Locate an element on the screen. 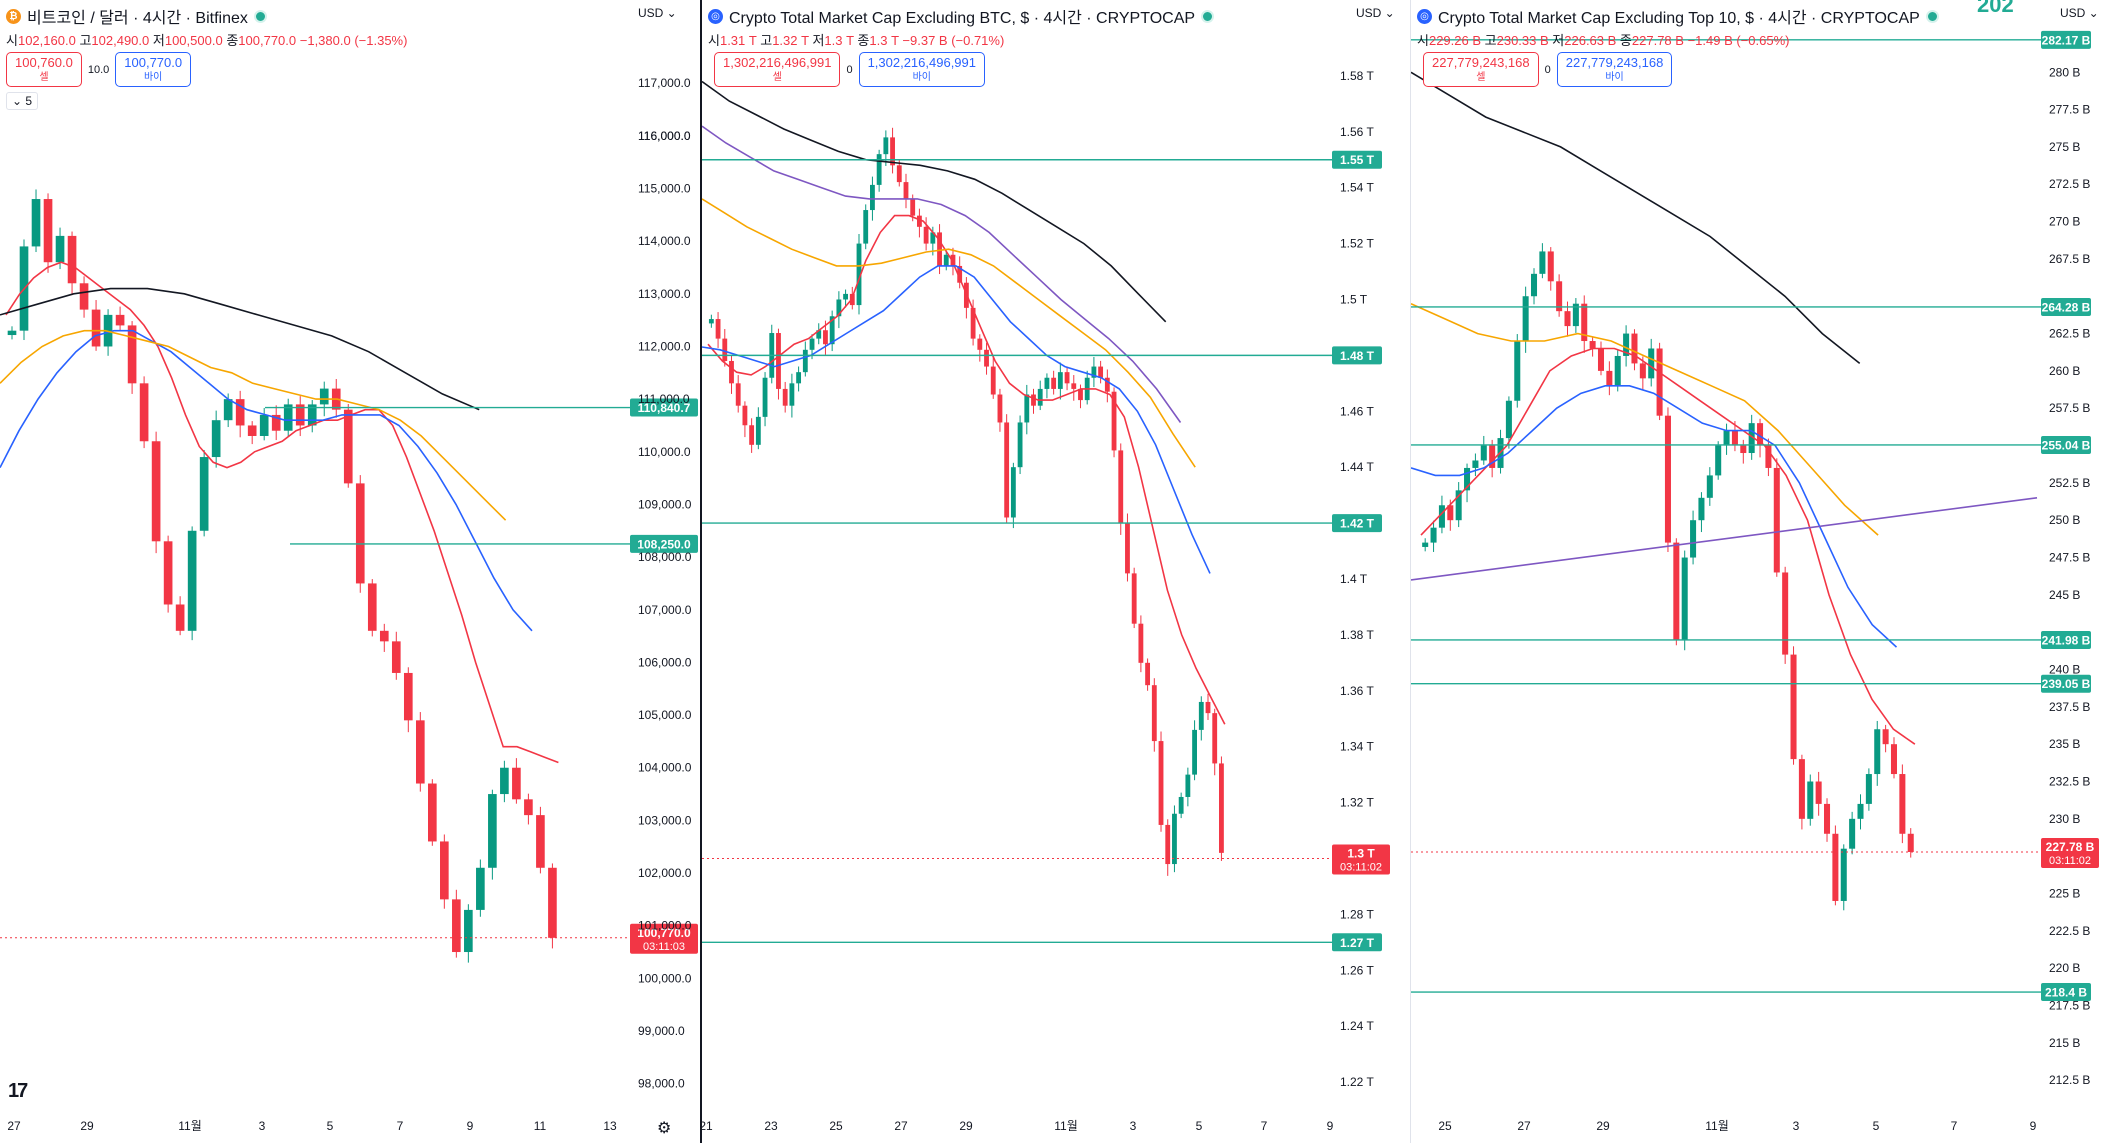 The image size is (2118, 1143). x-axis: 25 27 29 11월 3 5 7 9 is located at coordinates (1737, 1126).